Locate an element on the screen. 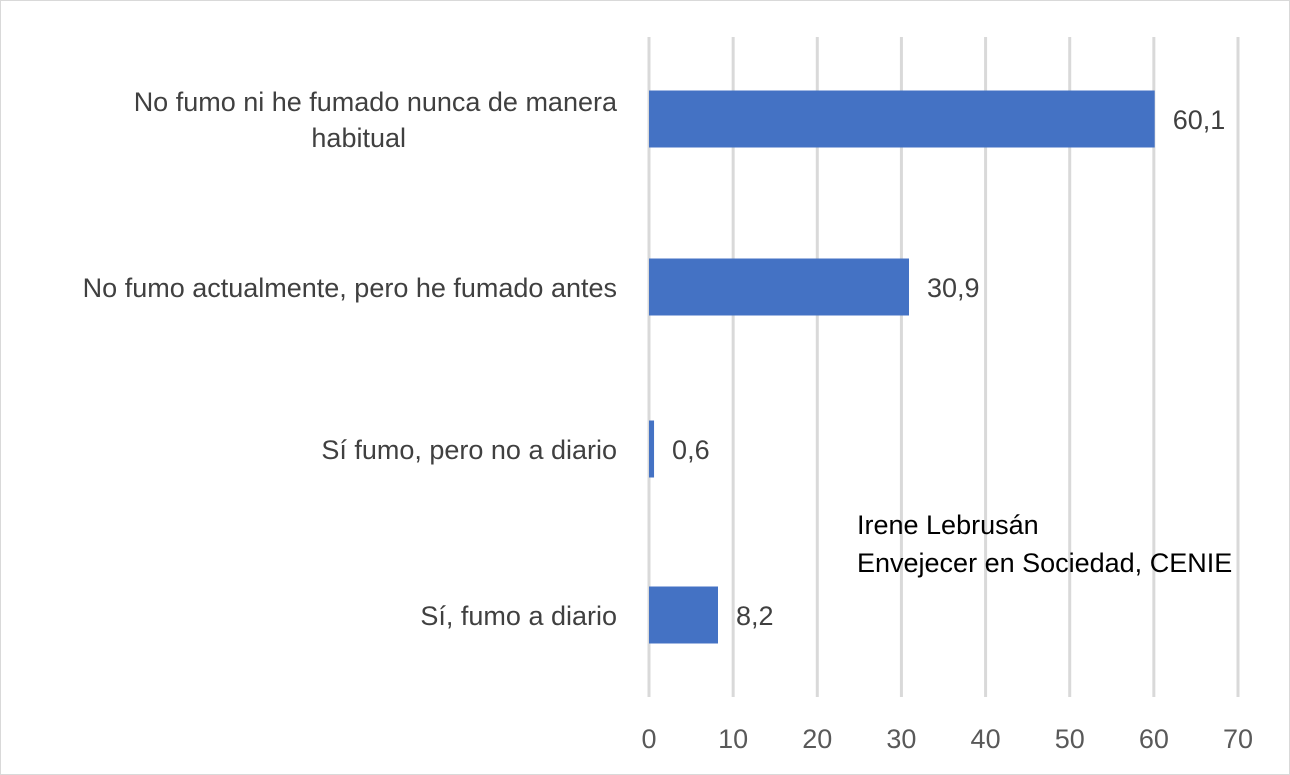 This screenshot has width=1290, height=775. category-label-line: Sí fumo, pero no a diario is located at coordinates (469, 450).